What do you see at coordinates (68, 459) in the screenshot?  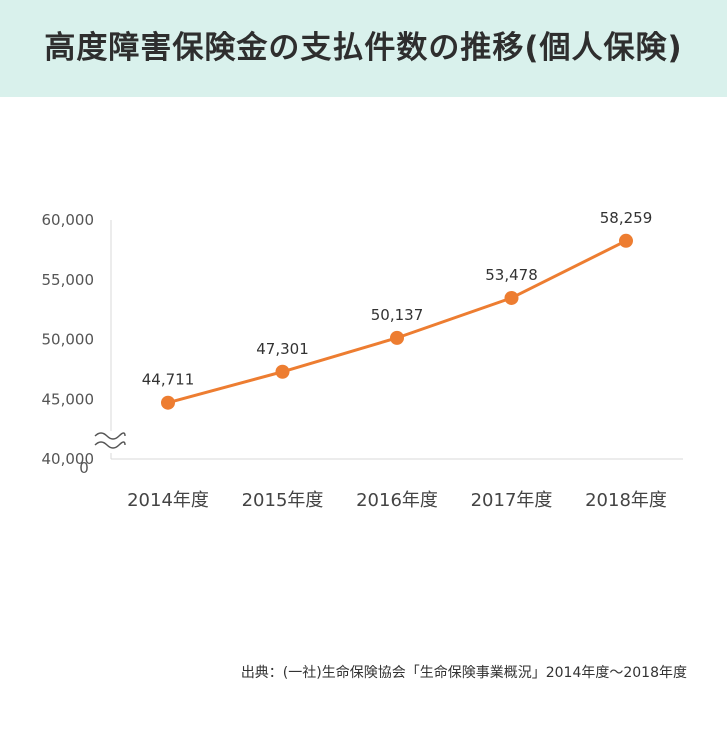 I see `y-tick-label: 40,000` at bounding box center [68, 459].